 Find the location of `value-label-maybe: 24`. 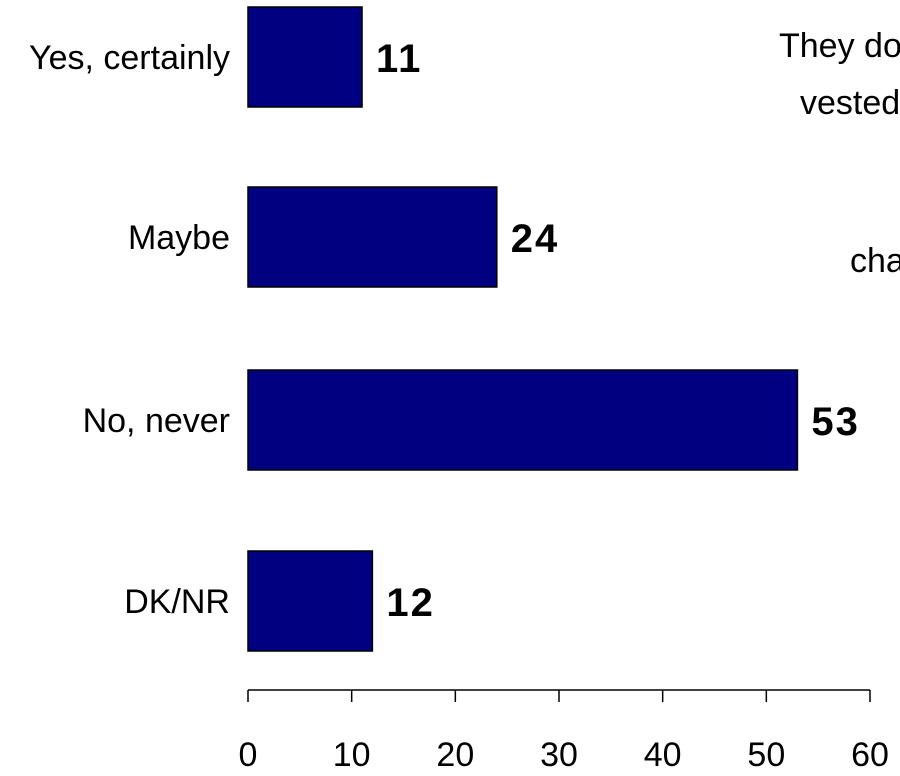

value-label-maybe: 24 is located at coordinates (535, 239).